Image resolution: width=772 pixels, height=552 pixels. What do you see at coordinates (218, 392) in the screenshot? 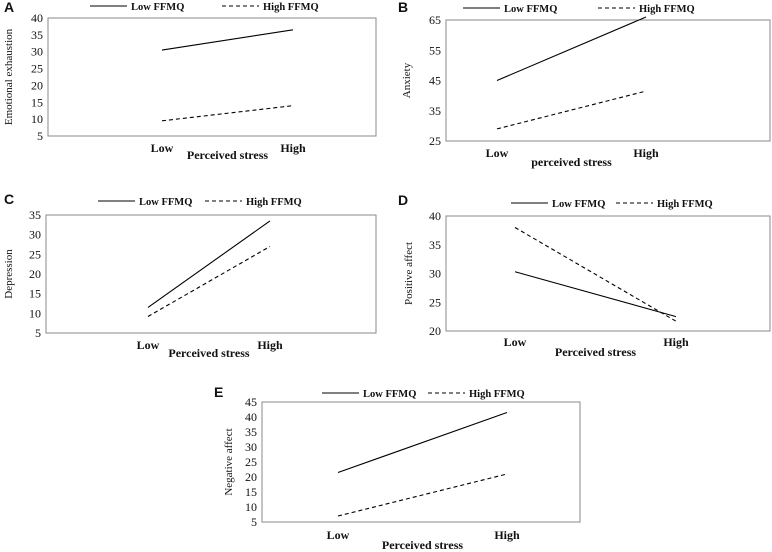
I see `panel-letter: E` at bounding box center [218, 392].